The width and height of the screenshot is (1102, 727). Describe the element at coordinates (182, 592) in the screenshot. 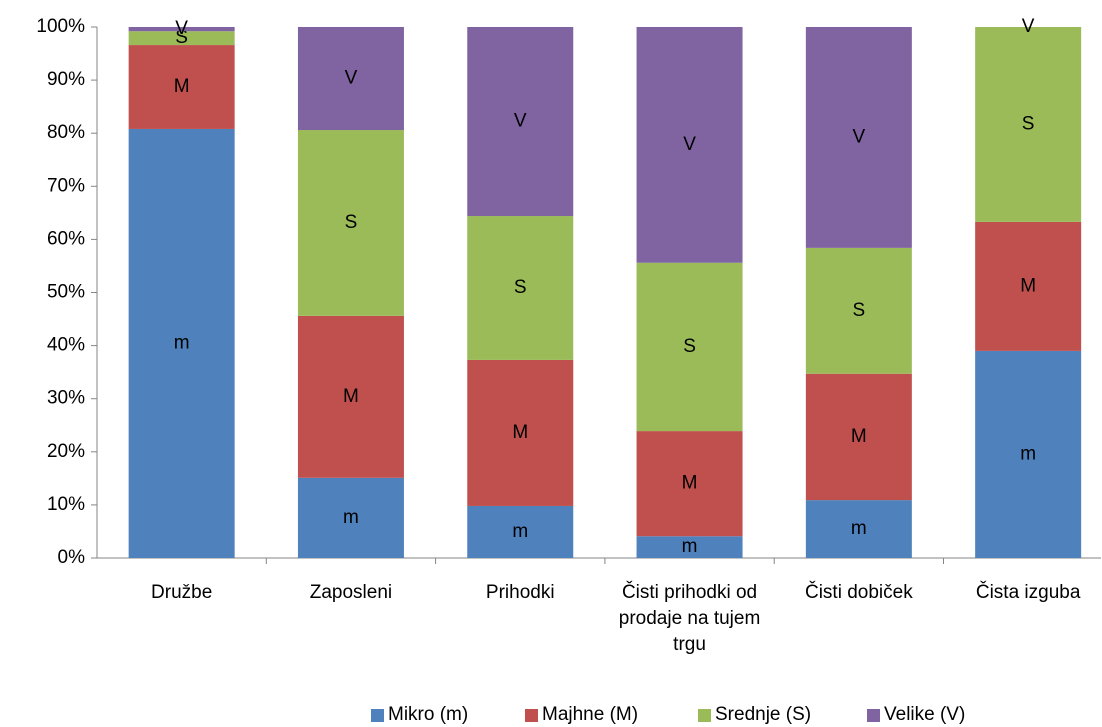

I see `x-tick-label: Družbe` at that location.